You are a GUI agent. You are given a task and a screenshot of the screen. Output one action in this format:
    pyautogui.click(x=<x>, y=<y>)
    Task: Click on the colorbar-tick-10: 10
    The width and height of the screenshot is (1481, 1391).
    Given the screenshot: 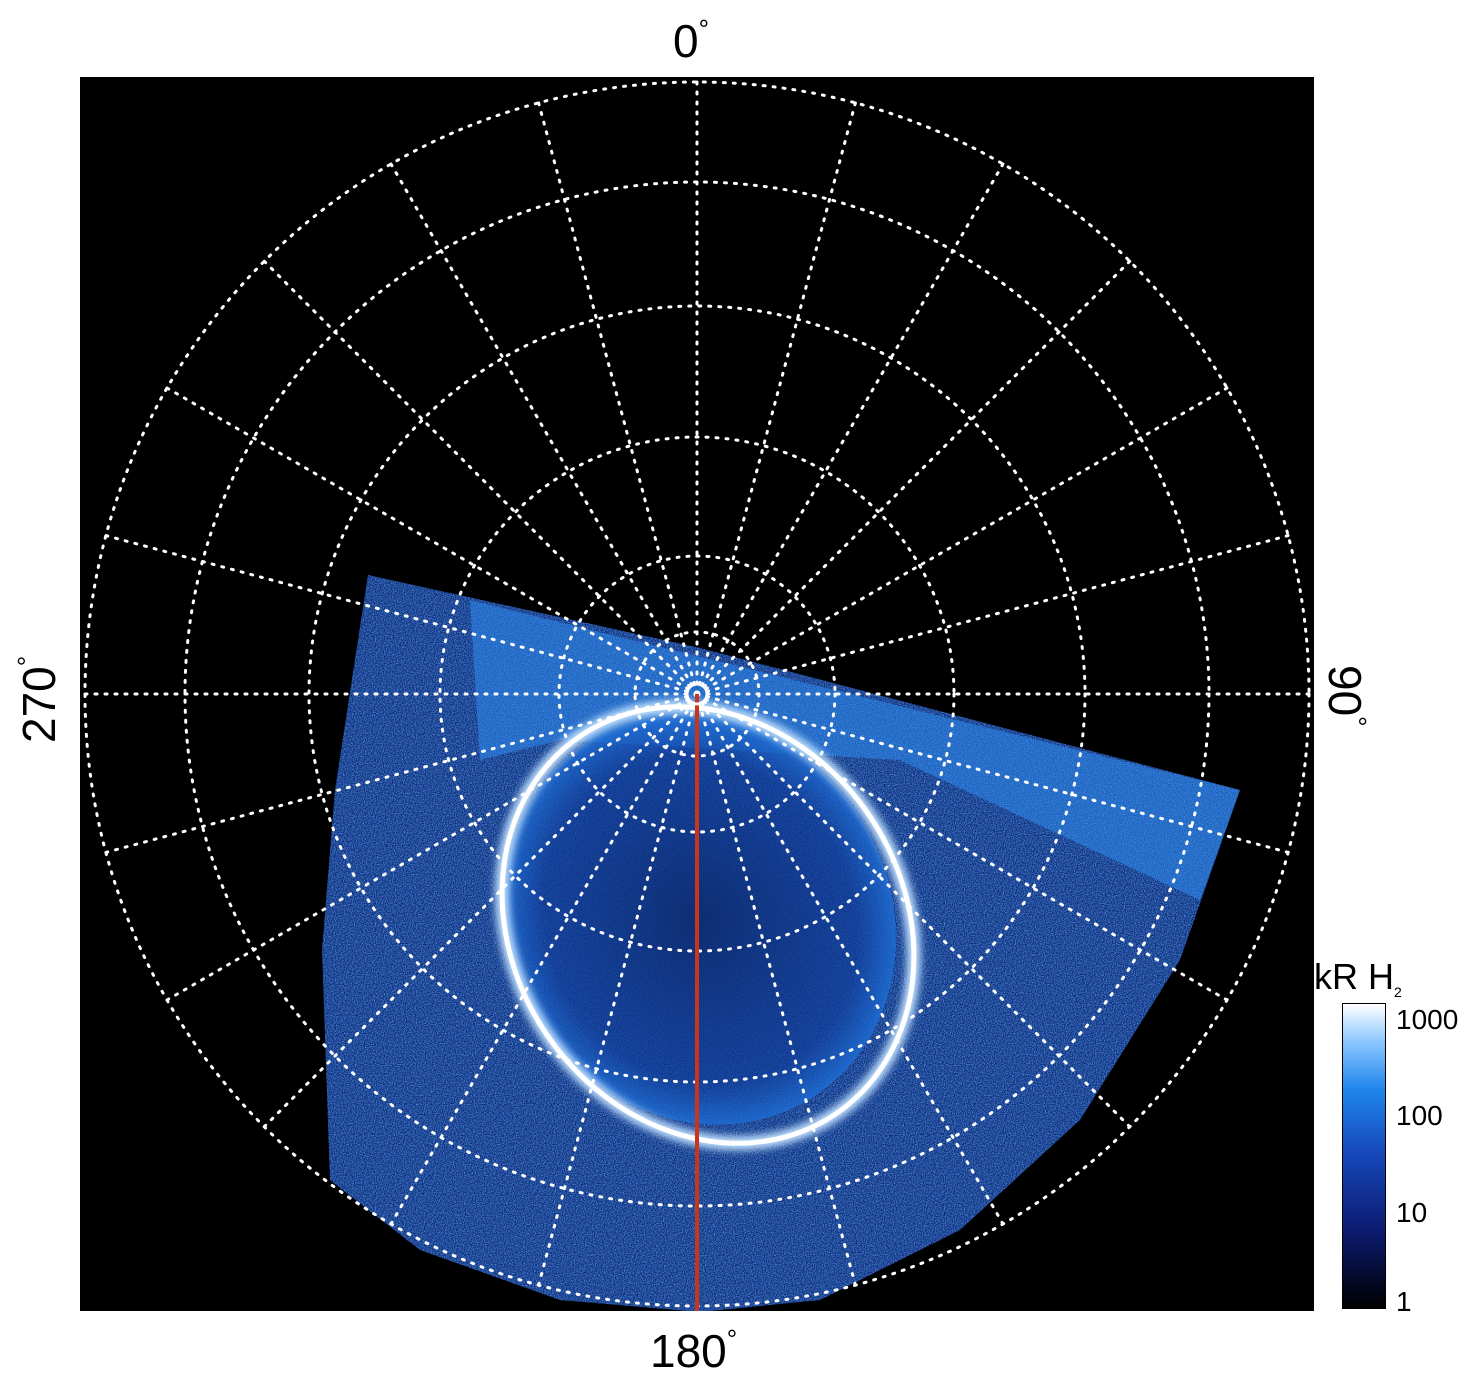 What is the action you would take?
    pyautogui.click(x=1412, y=1212)
    